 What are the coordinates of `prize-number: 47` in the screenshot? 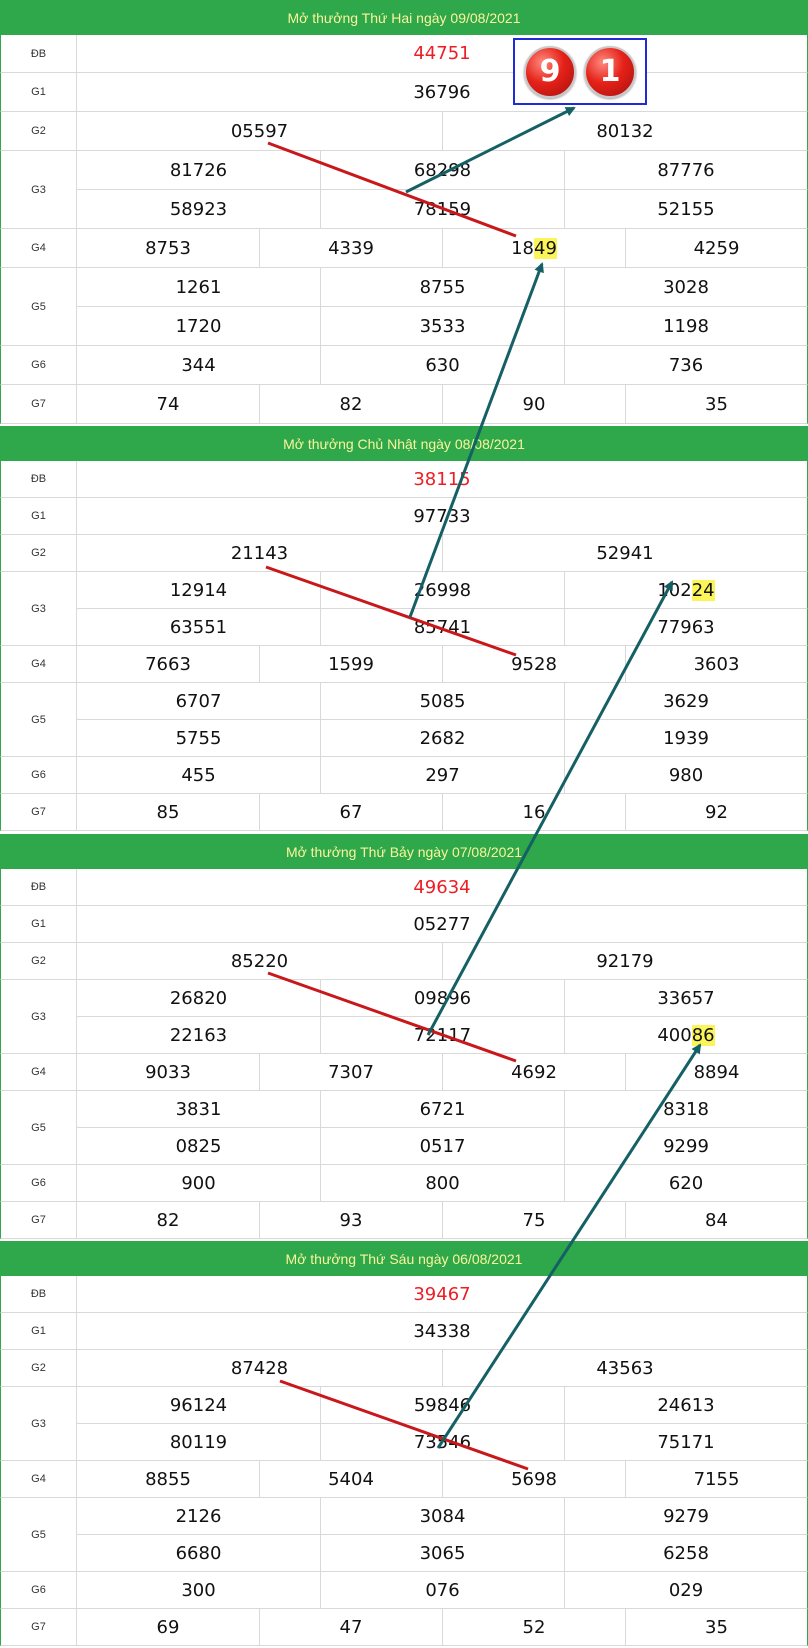 It's located at (350, 1627).